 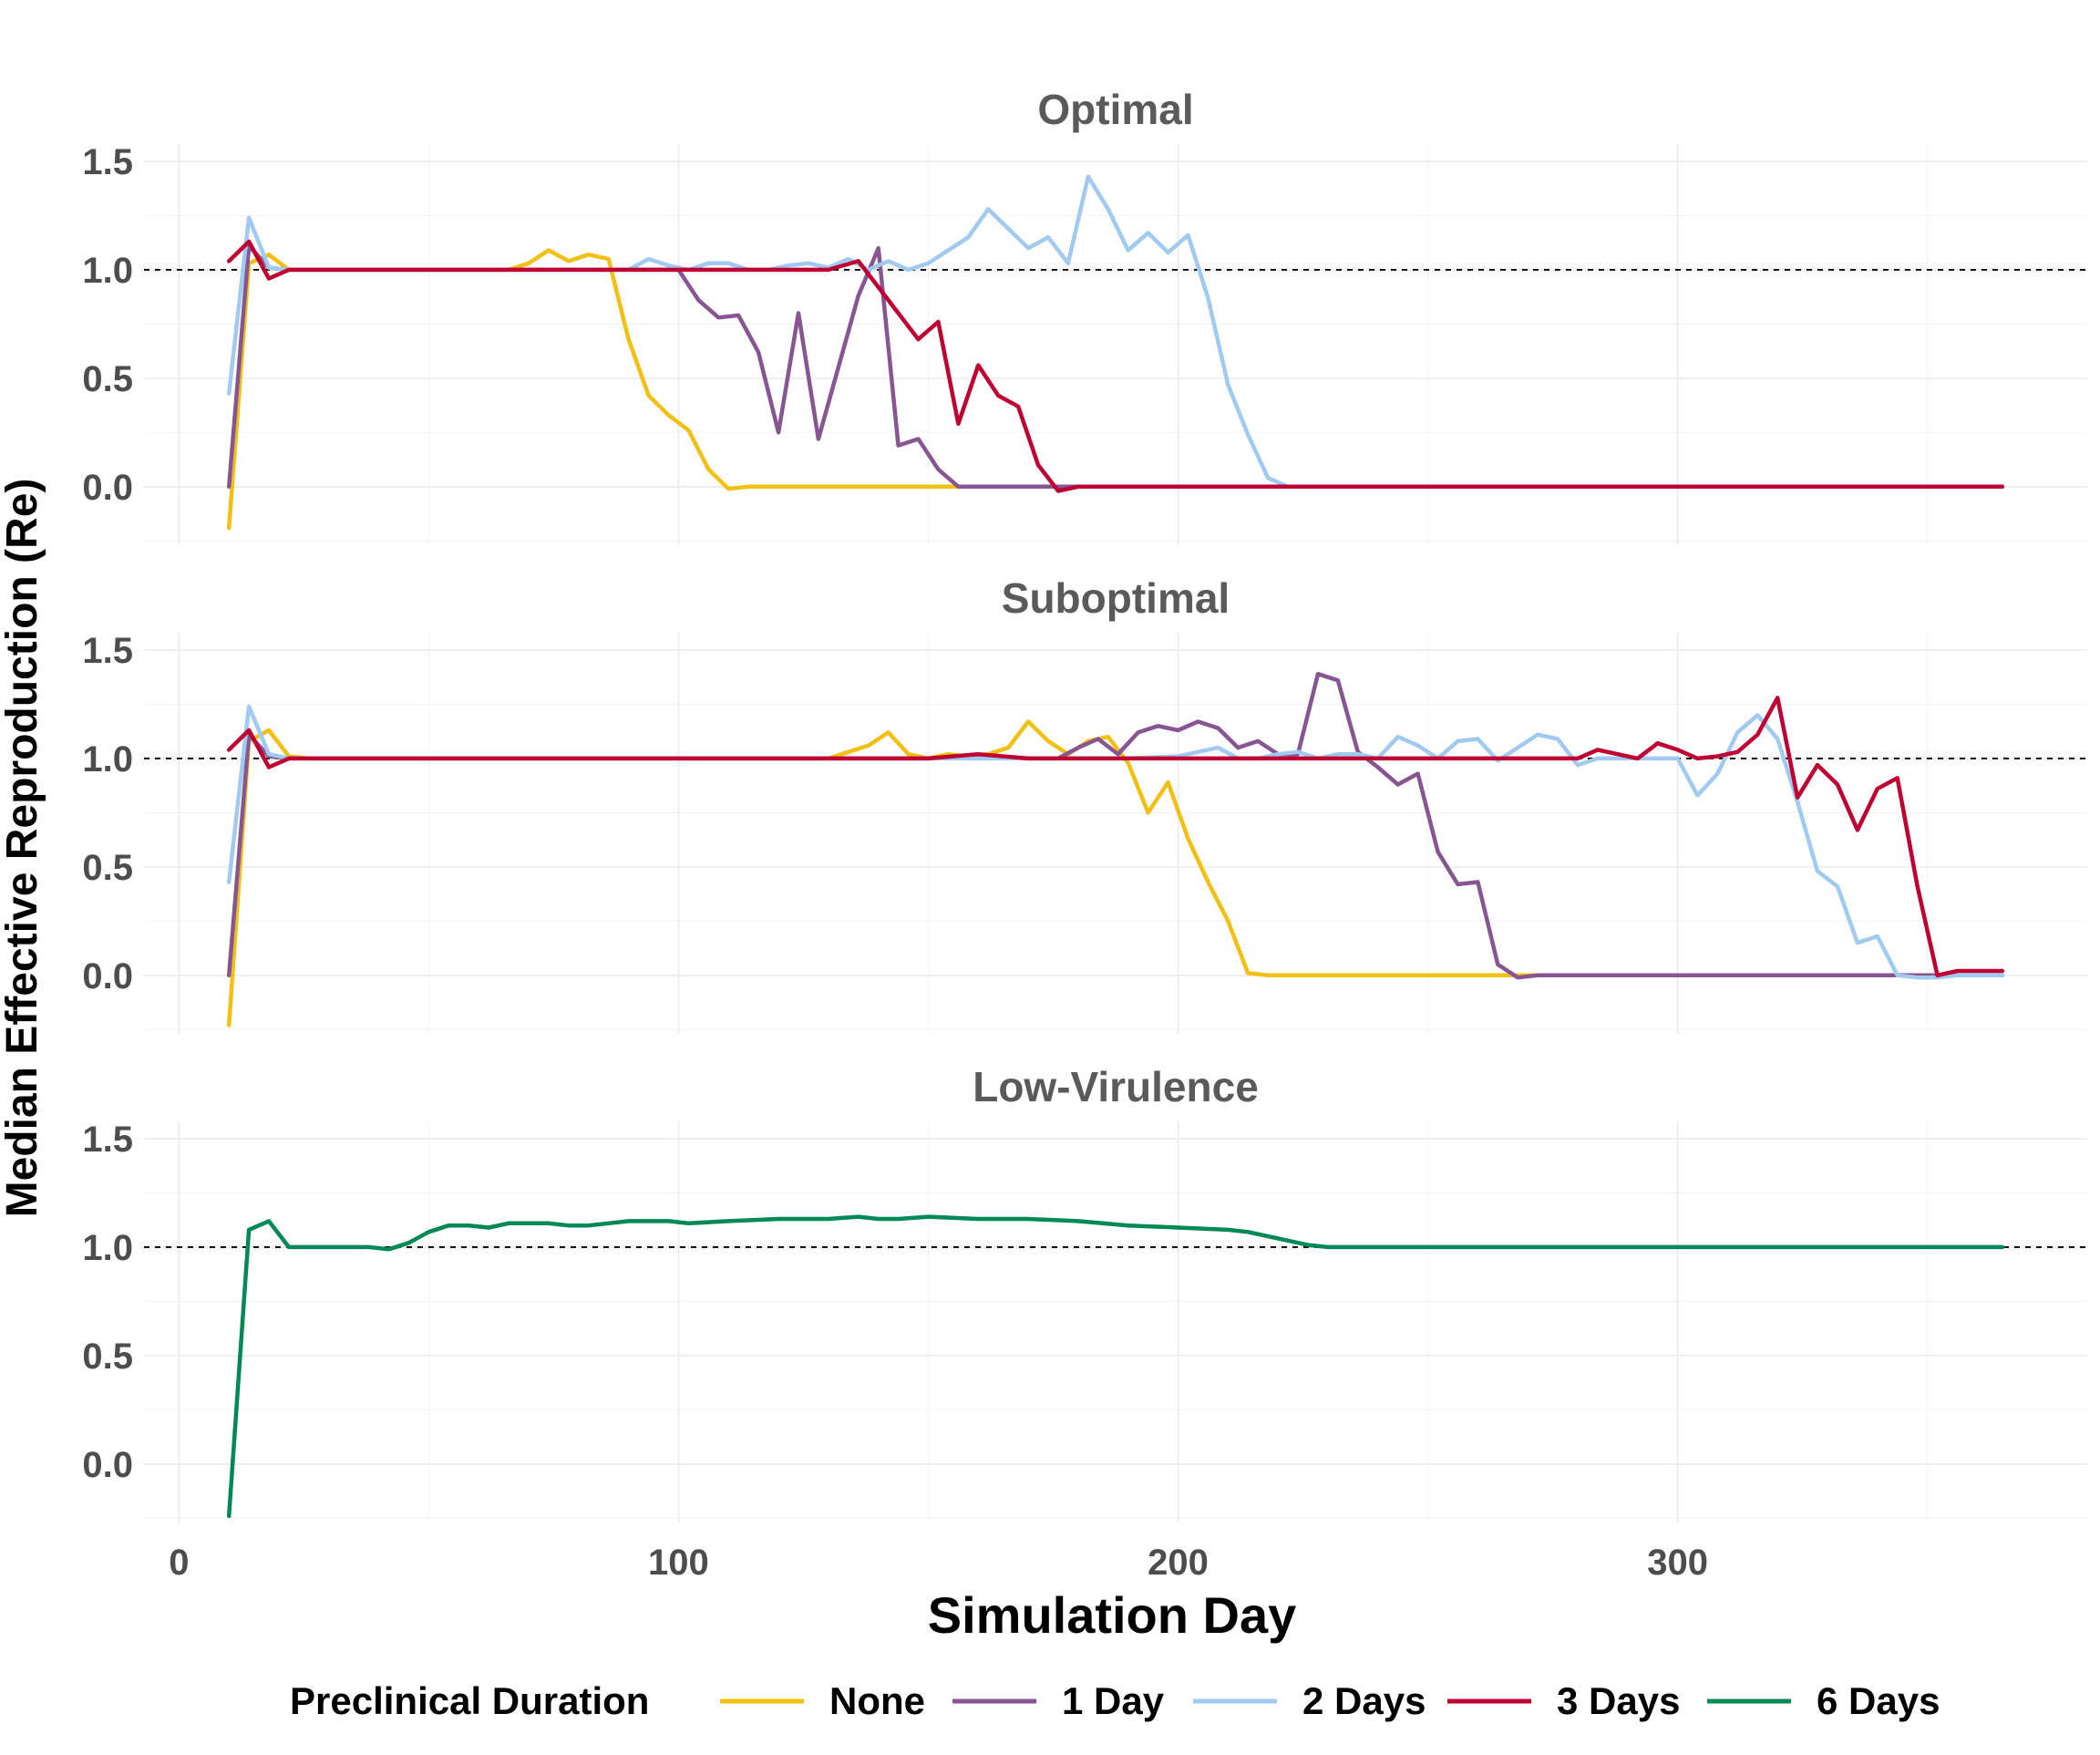 I want to click on y-axis-title: Median Effective Reproduction (Re), so click(x=23, y=848).